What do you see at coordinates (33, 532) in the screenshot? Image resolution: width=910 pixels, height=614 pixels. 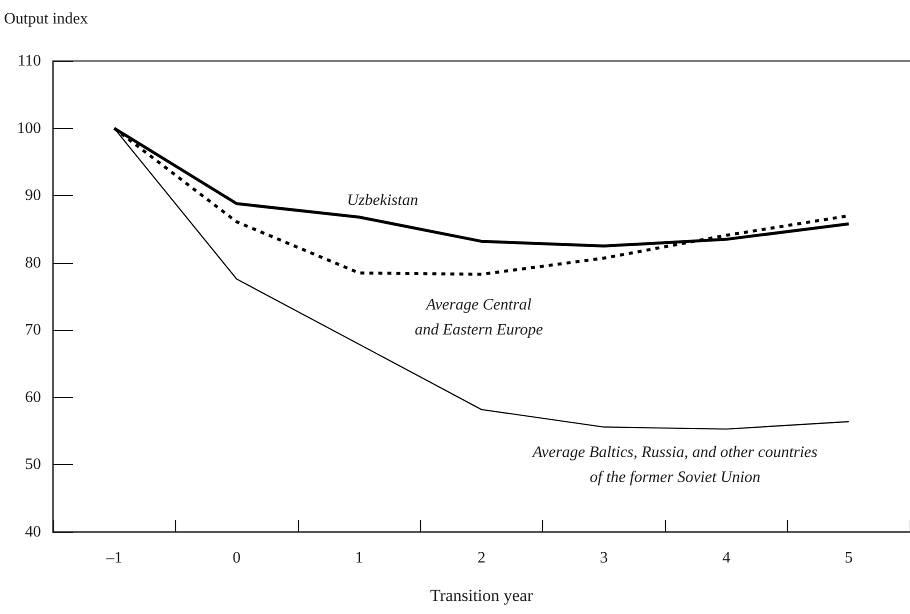 I see `y-tick-label: 40` at bounding box center [33, 532].